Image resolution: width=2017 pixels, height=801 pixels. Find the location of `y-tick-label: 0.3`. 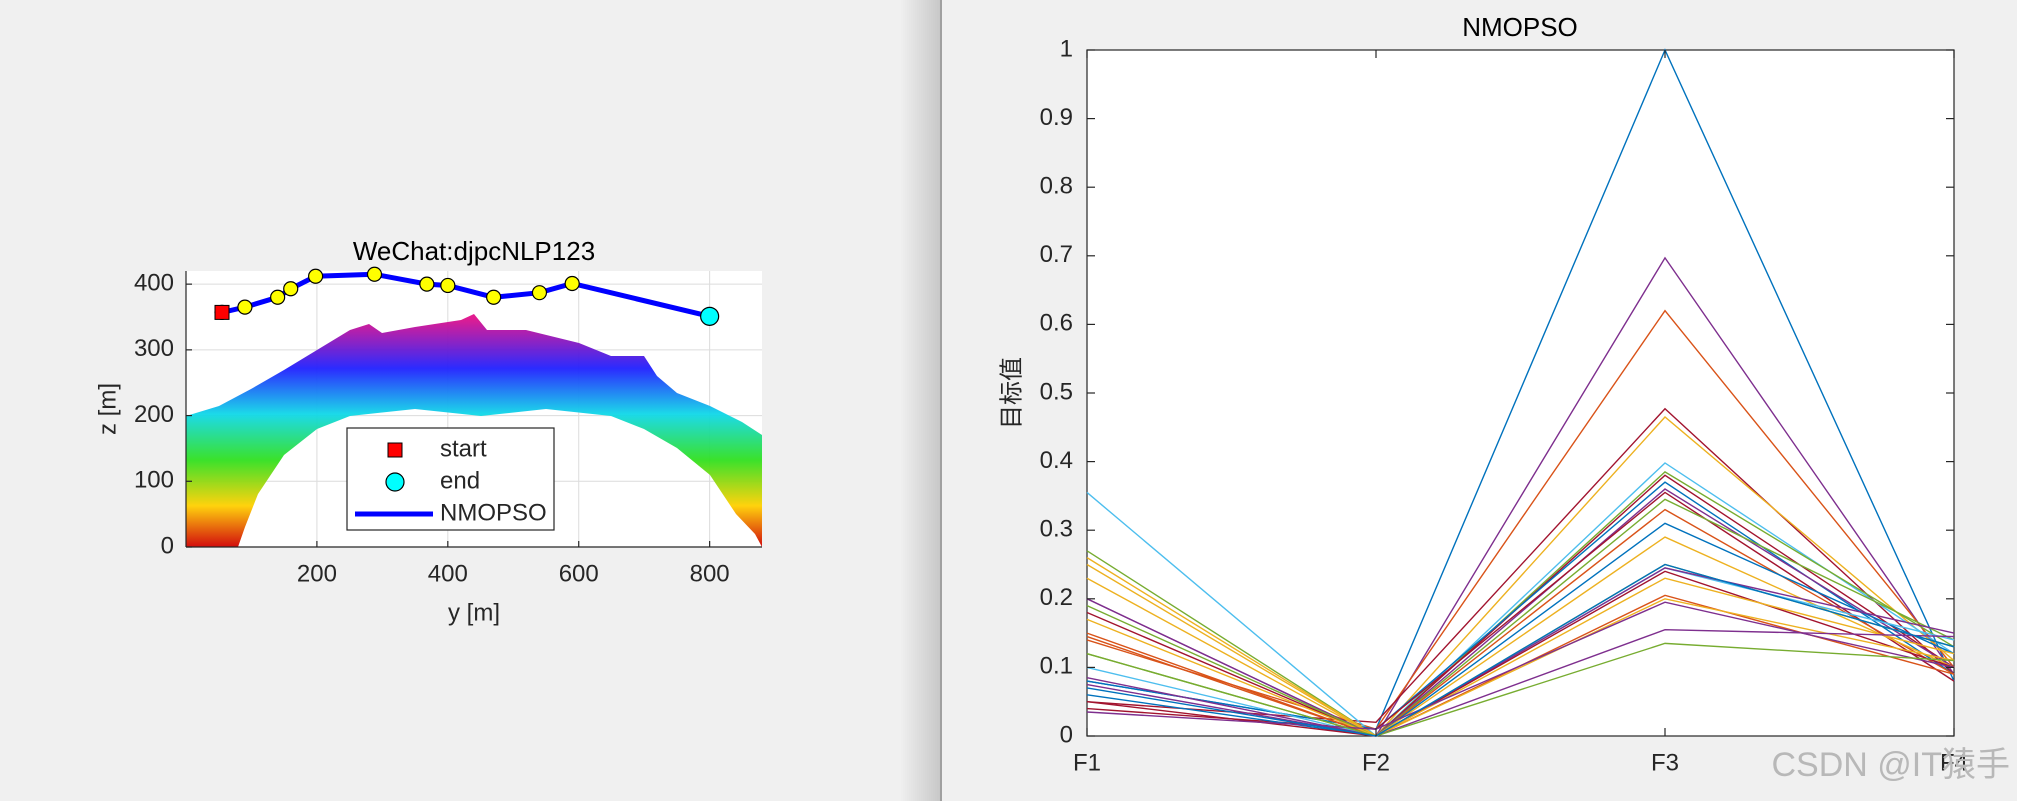

y-tick-label: 0.3 is located at coordinates (1056, 529).